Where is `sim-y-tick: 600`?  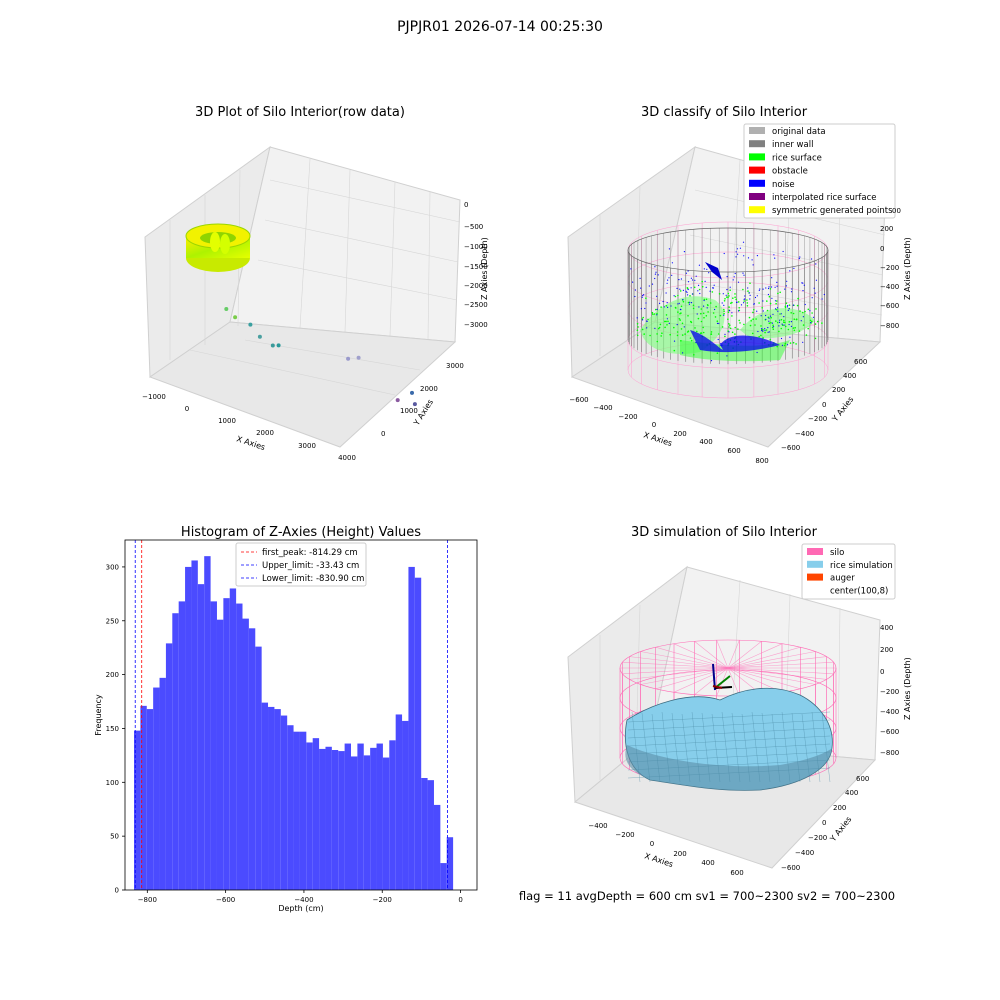 sim-y-tick: 600 is located at coordinates (862, 779).